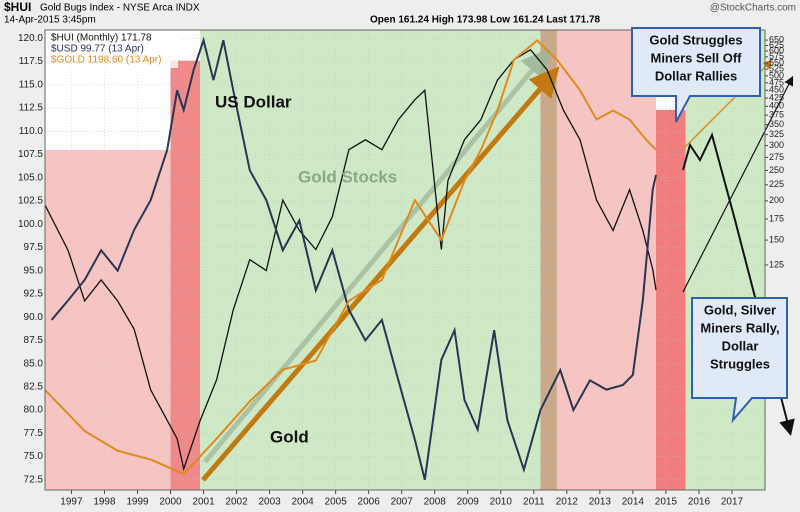 This screenshot has height=512, width=800. What do you see at coordinates (435, 502) in the screenshot?
I see `x-tick-label: 2008` at bounding box center [435, 502].